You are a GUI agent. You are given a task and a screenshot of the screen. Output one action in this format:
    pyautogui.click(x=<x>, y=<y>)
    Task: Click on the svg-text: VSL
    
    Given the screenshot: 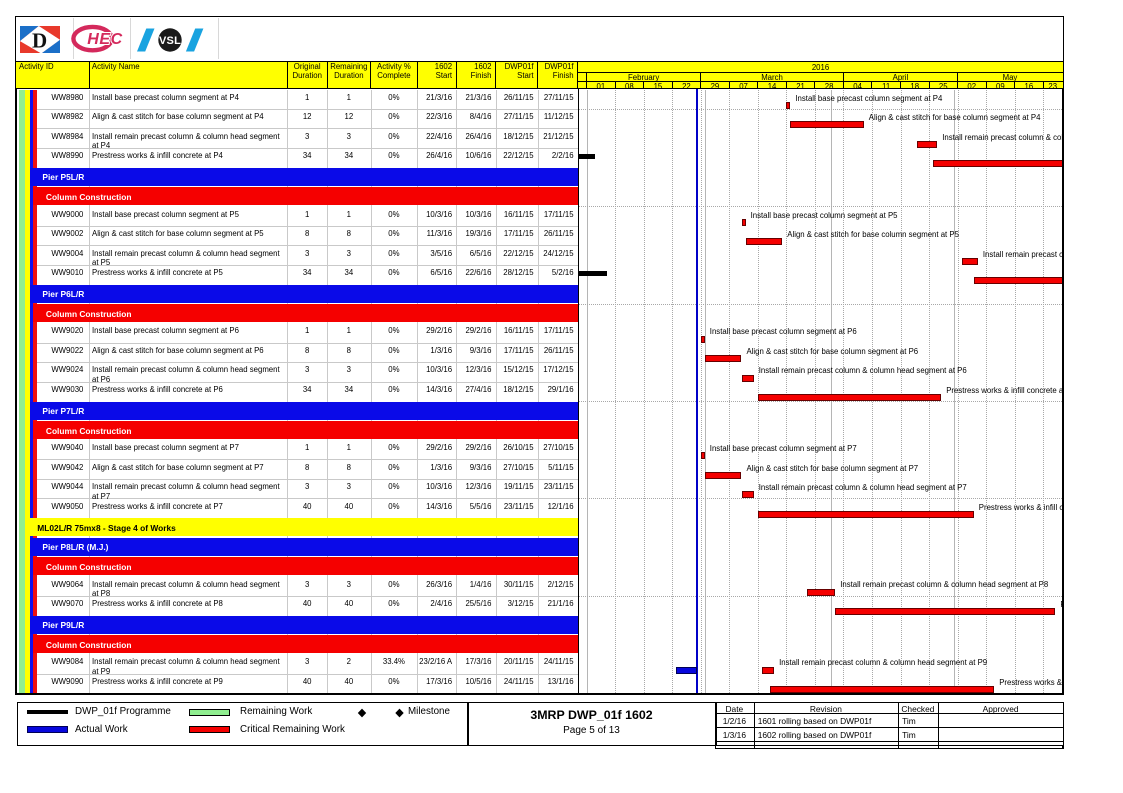 What is the action you would take?
    pyautogui.click(x=170, y=41)
    